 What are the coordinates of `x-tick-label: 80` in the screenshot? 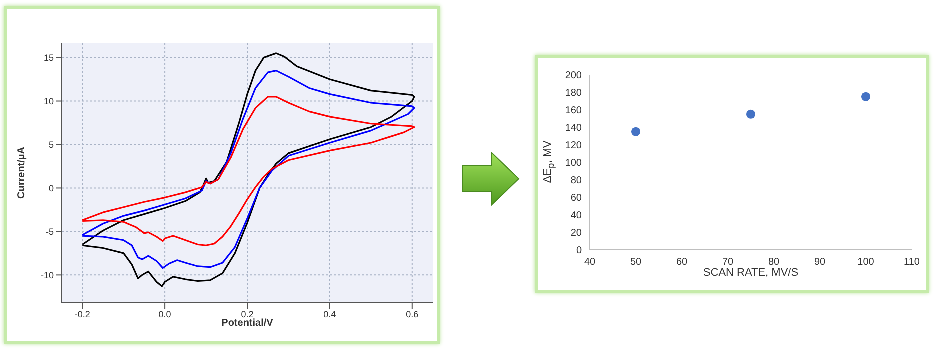 It's located at (774, 262).